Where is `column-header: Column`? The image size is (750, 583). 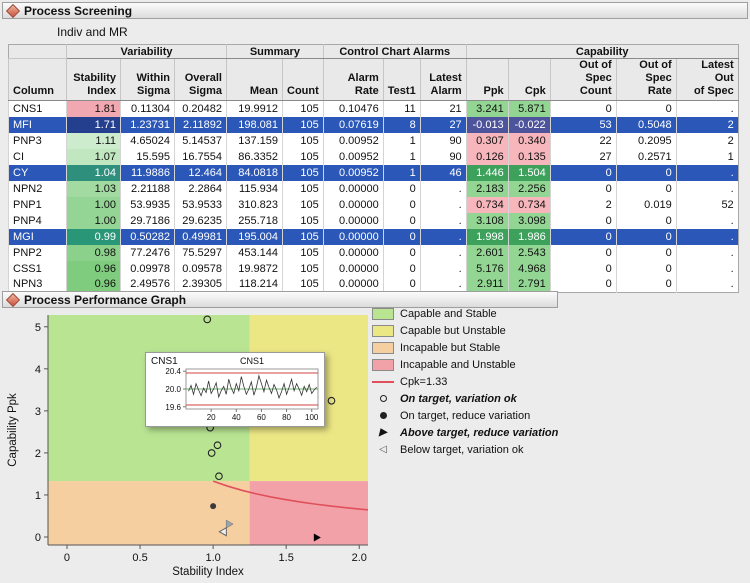
column-header: Column is located at coordinates (37, 79).